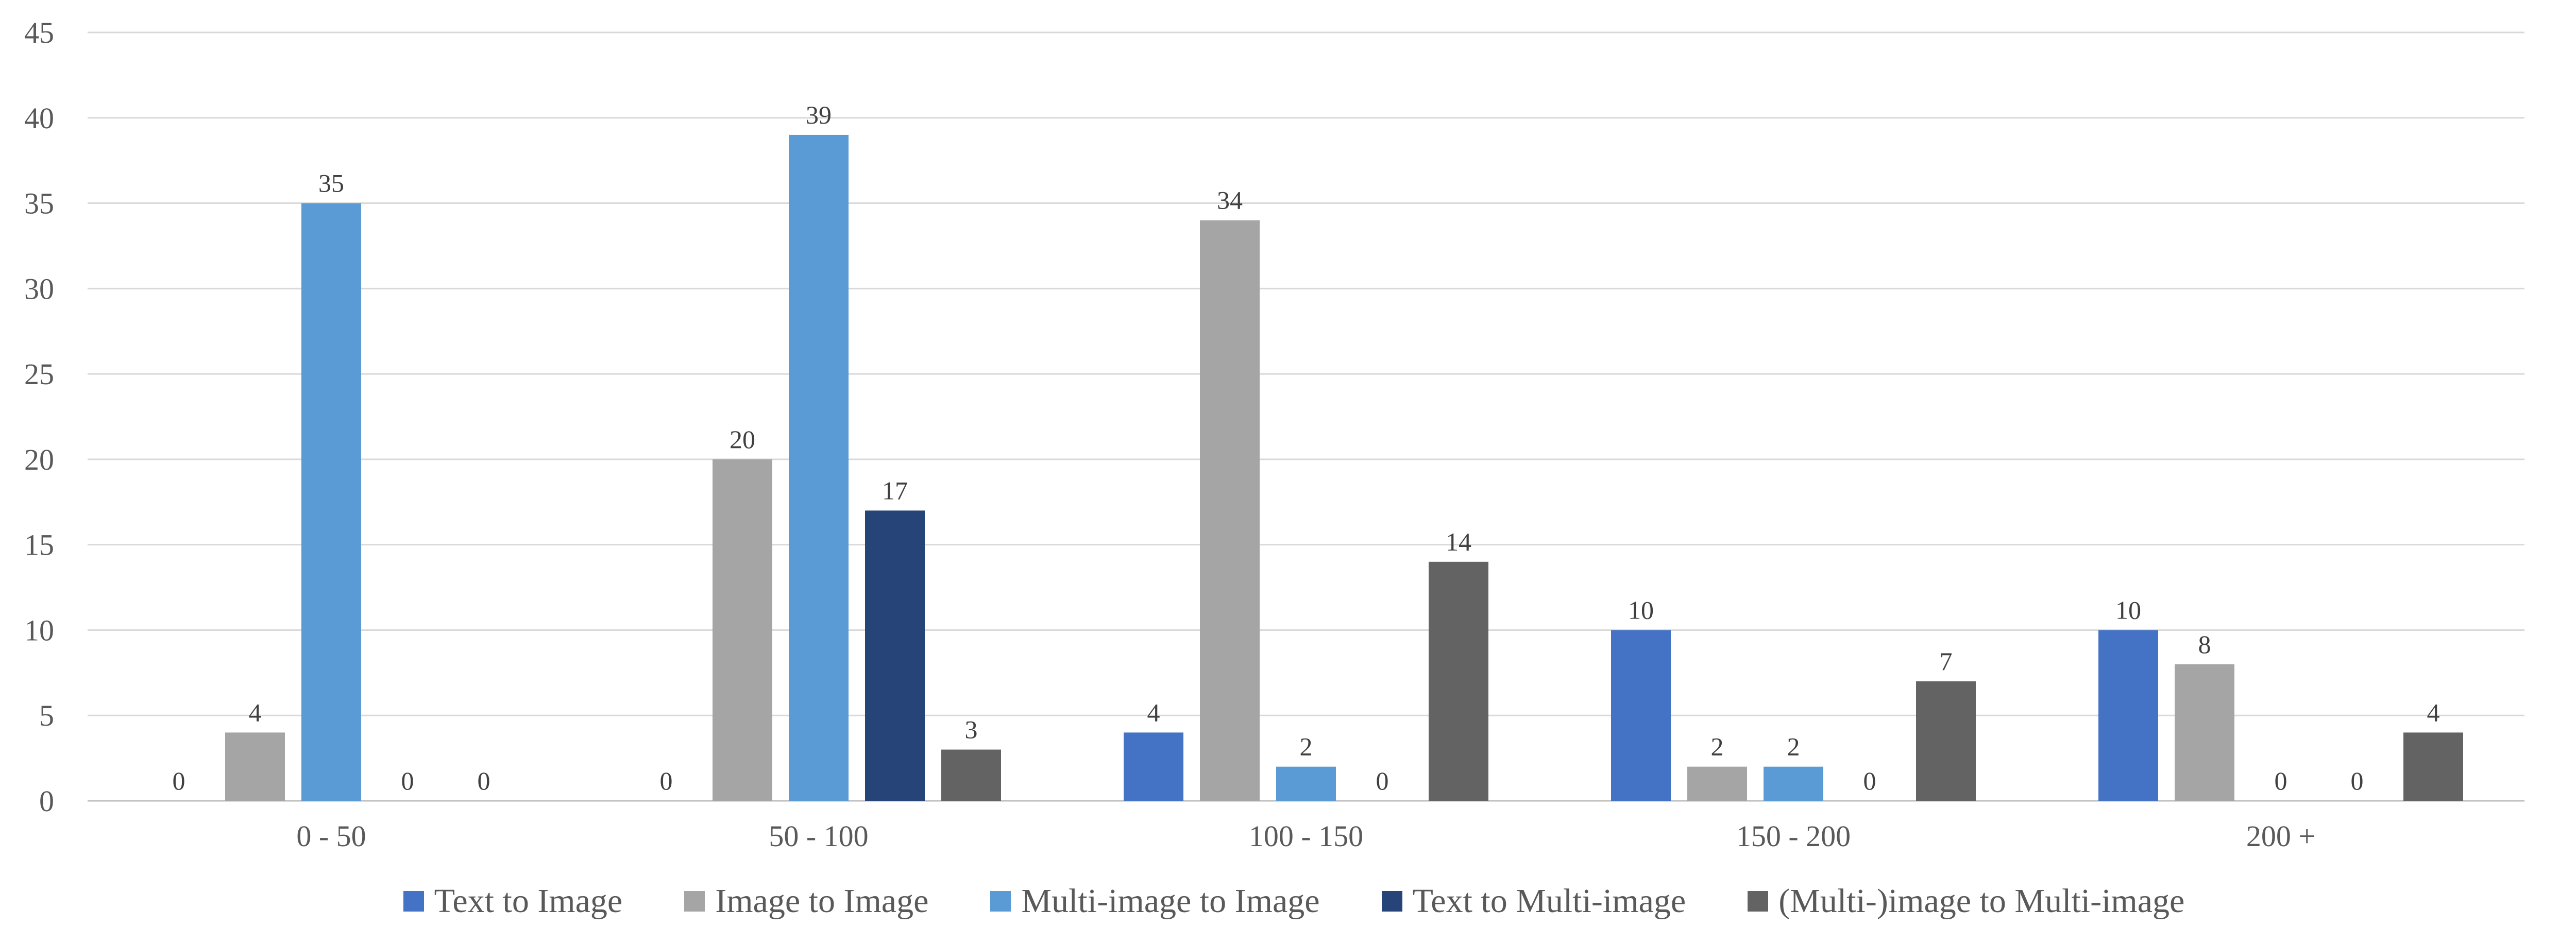 The width and height of the screenshot is (2576, 944). I want to click on data-label: 8, so click(2204, 644).